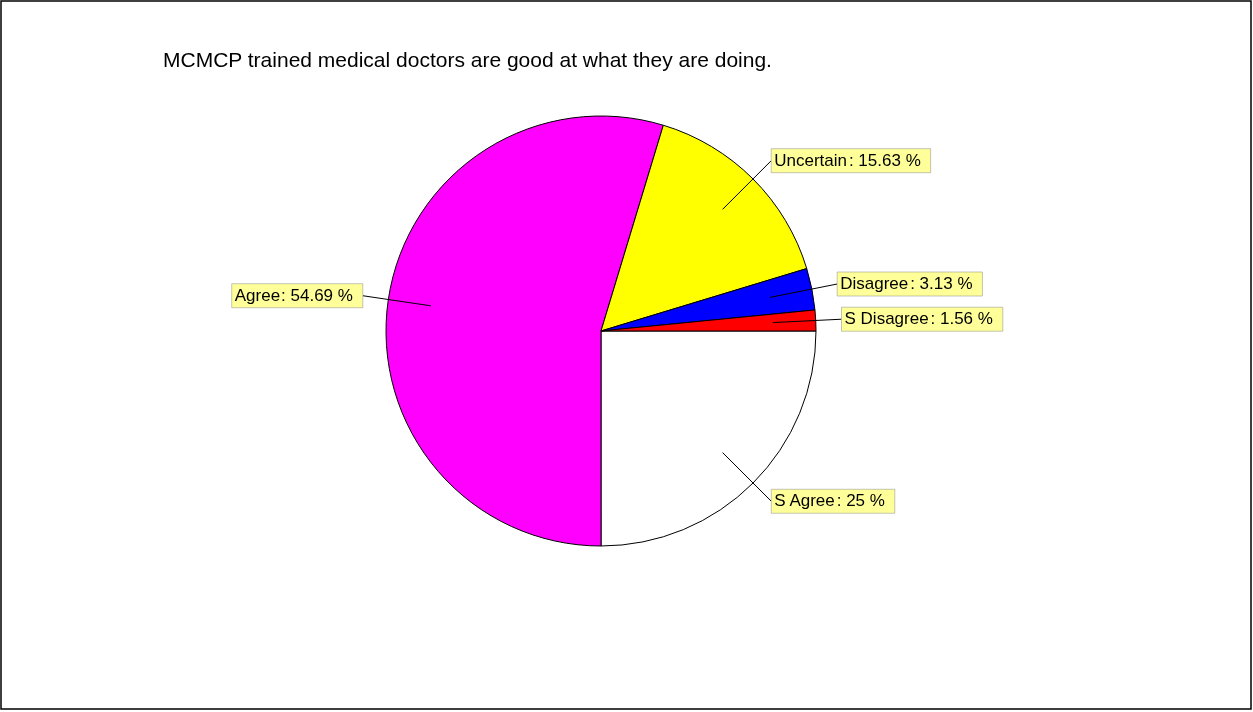  Describe the element at coordinates (941, 284) in the screenshot. I see `data-label: : 3.13 %` at that location.